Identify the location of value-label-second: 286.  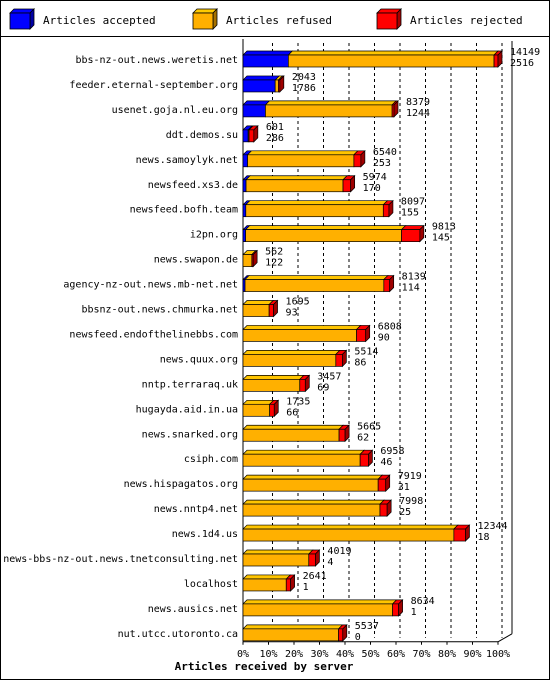
(275, 138).